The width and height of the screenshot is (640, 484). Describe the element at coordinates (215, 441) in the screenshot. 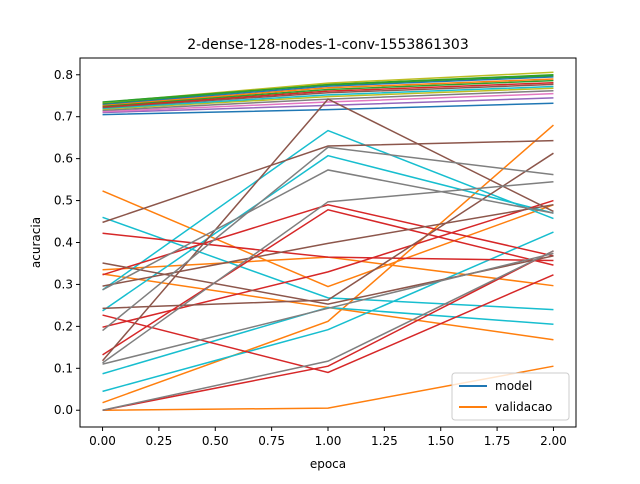

I see `x-tick-label: 0.50` at that location.